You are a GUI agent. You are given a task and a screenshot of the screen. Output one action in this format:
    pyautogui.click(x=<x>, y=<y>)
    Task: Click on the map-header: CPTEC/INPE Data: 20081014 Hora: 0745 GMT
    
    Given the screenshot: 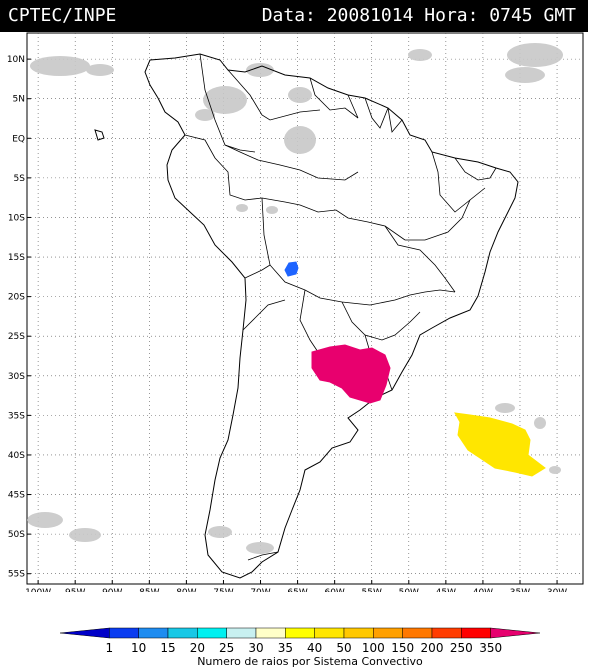 What is the action you would take?
    pyautogui.click(x=294, y=16)
    